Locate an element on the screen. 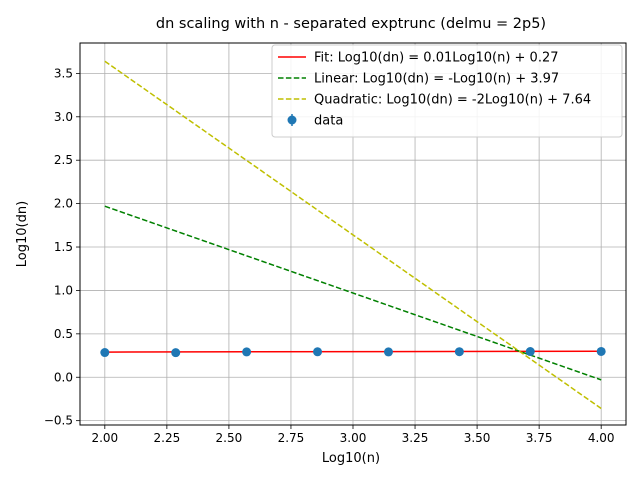 This screenshot has height=480, width=640. y-tick-label: 2.0 is located at coordinates (63, 204).